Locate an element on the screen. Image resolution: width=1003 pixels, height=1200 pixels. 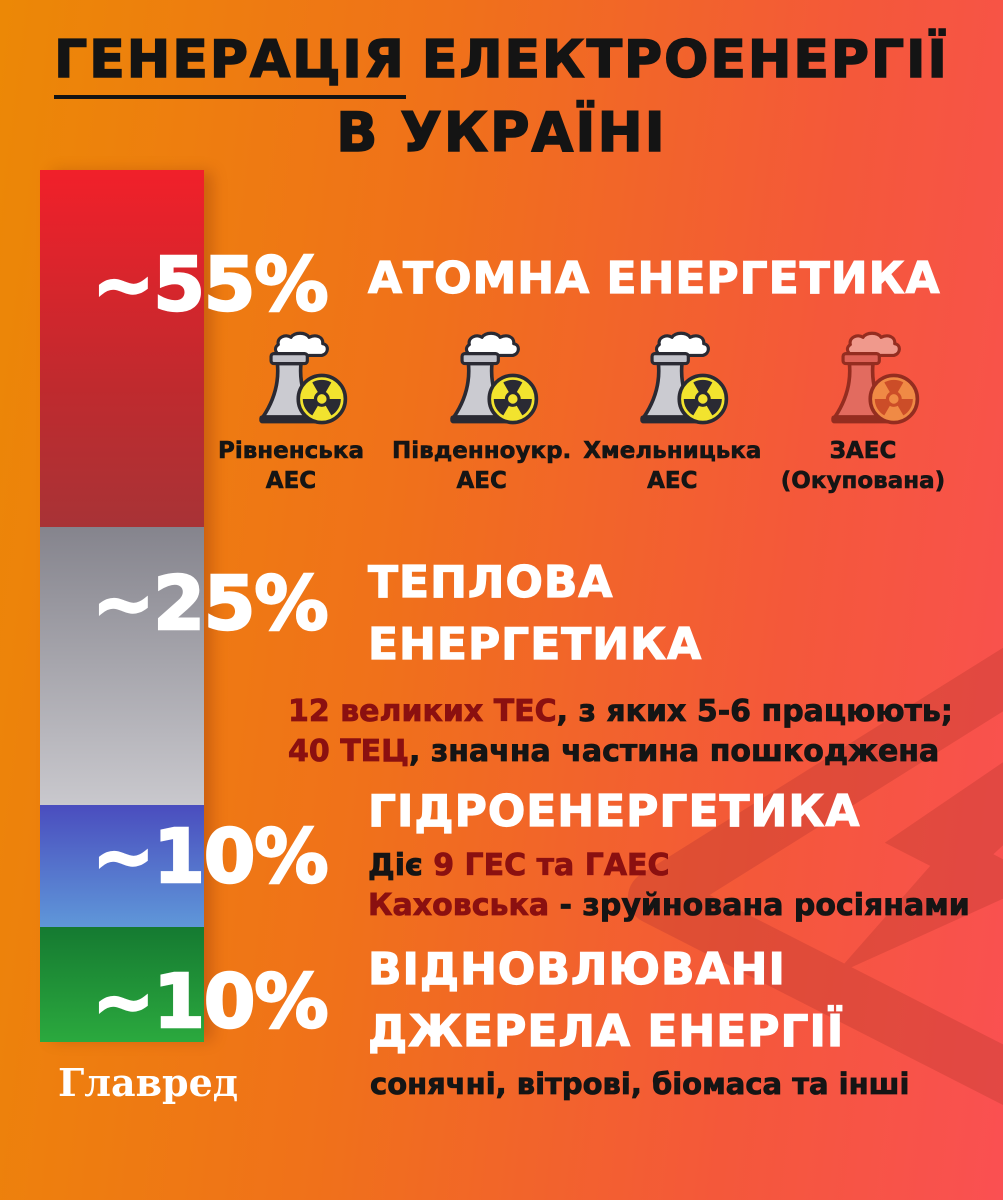
renewables-detail: сонячні, вітрові, біомаса та інші is located at coordinates (640, 1084).